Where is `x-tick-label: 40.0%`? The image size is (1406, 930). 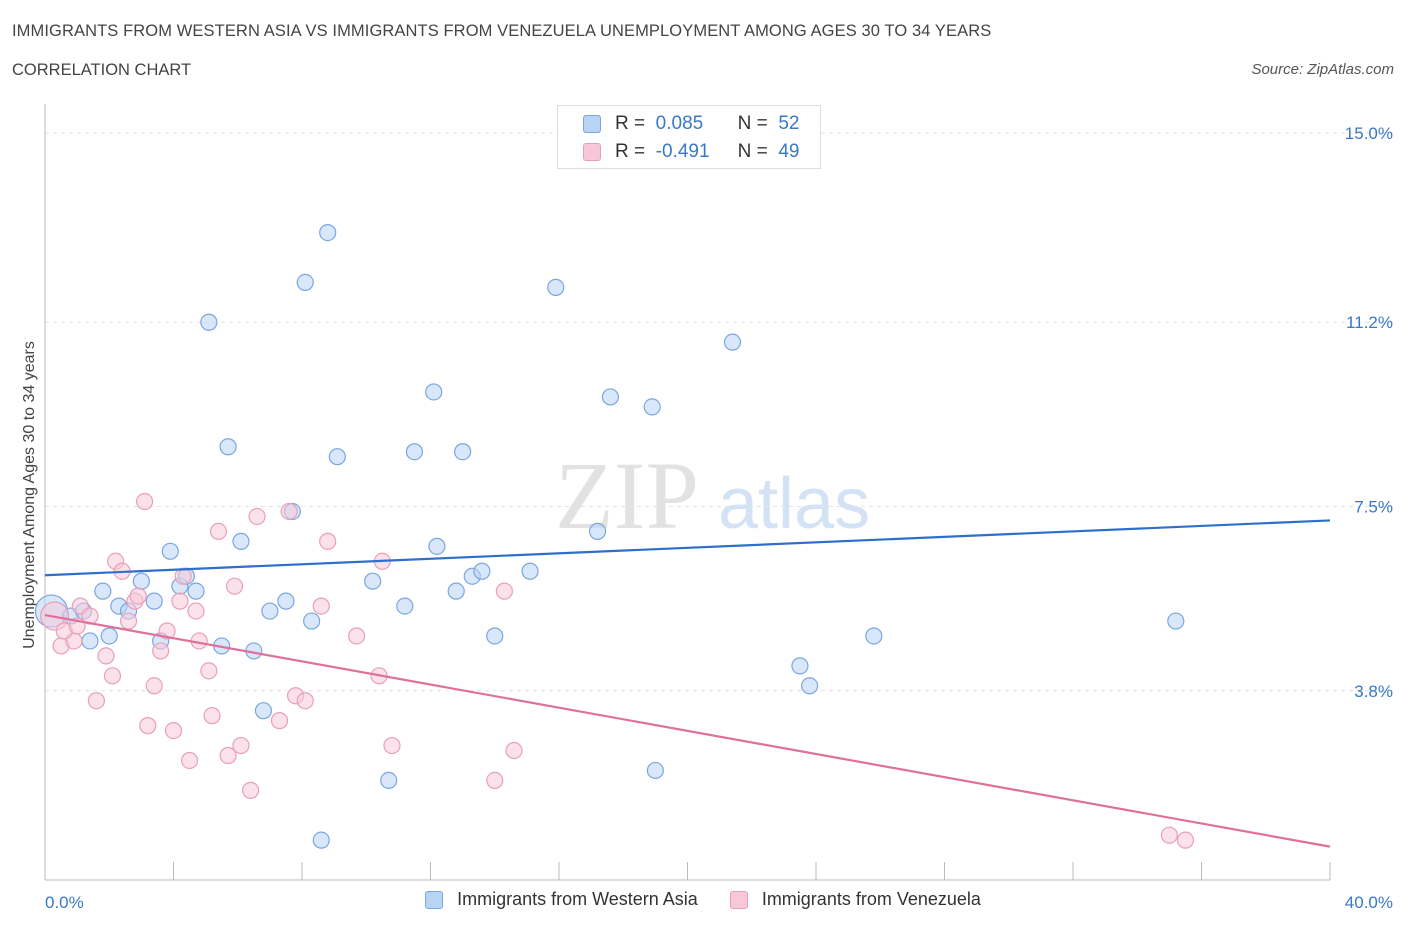 x-tick-label: 40.0% is located at coordinates (1369, 902).